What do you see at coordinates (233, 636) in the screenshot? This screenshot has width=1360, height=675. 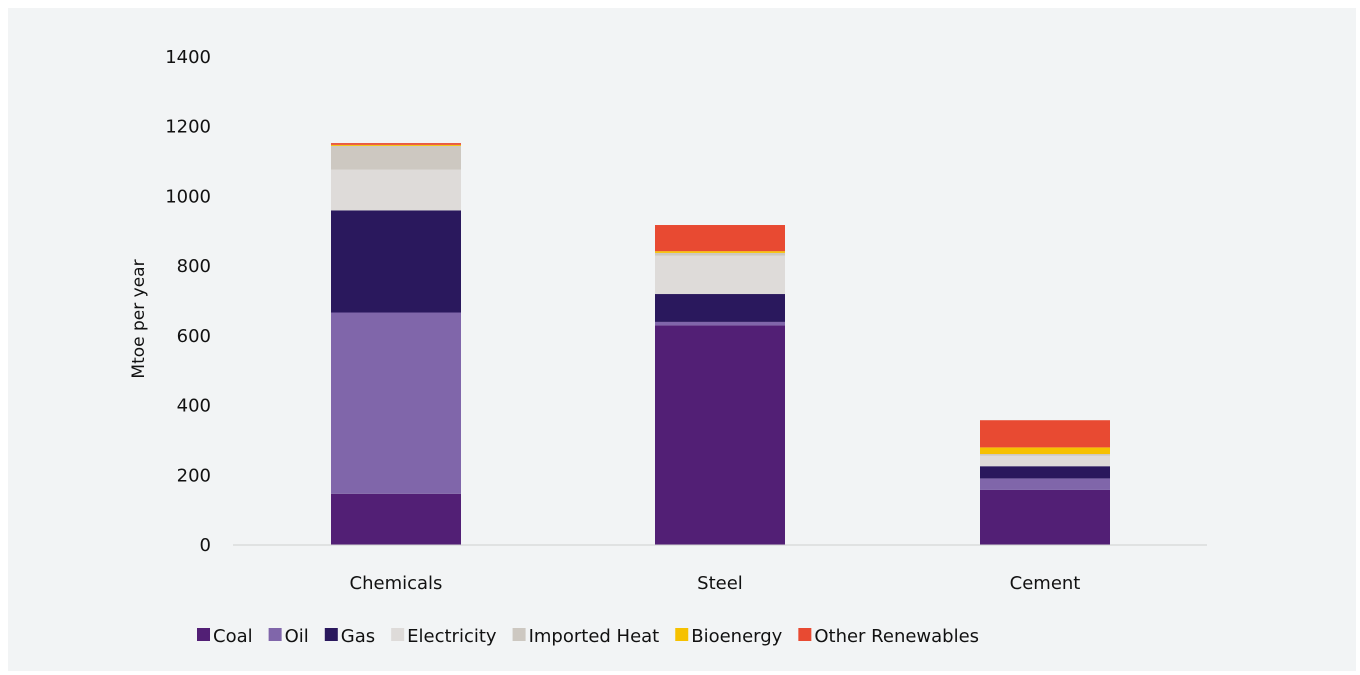 I see `legend-label: Coal` at bounding box center [233, 636].